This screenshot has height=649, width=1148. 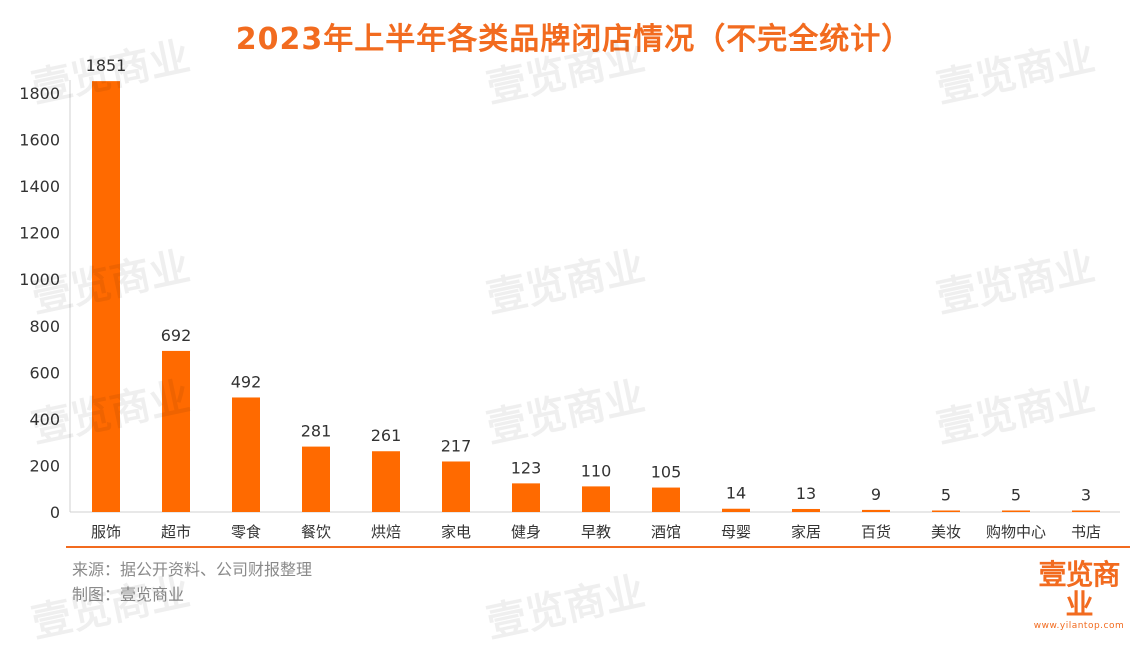 I want to click on x-tick-label: 健身, so click(x=526, y=532).